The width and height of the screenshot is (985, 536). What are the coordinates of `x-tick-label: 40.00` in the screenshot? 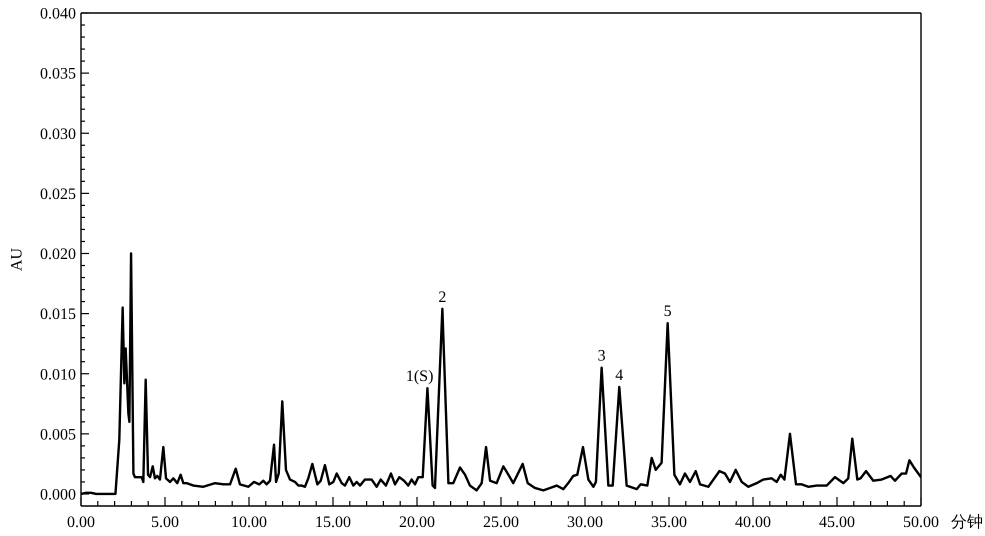 It's located at (753, 522).